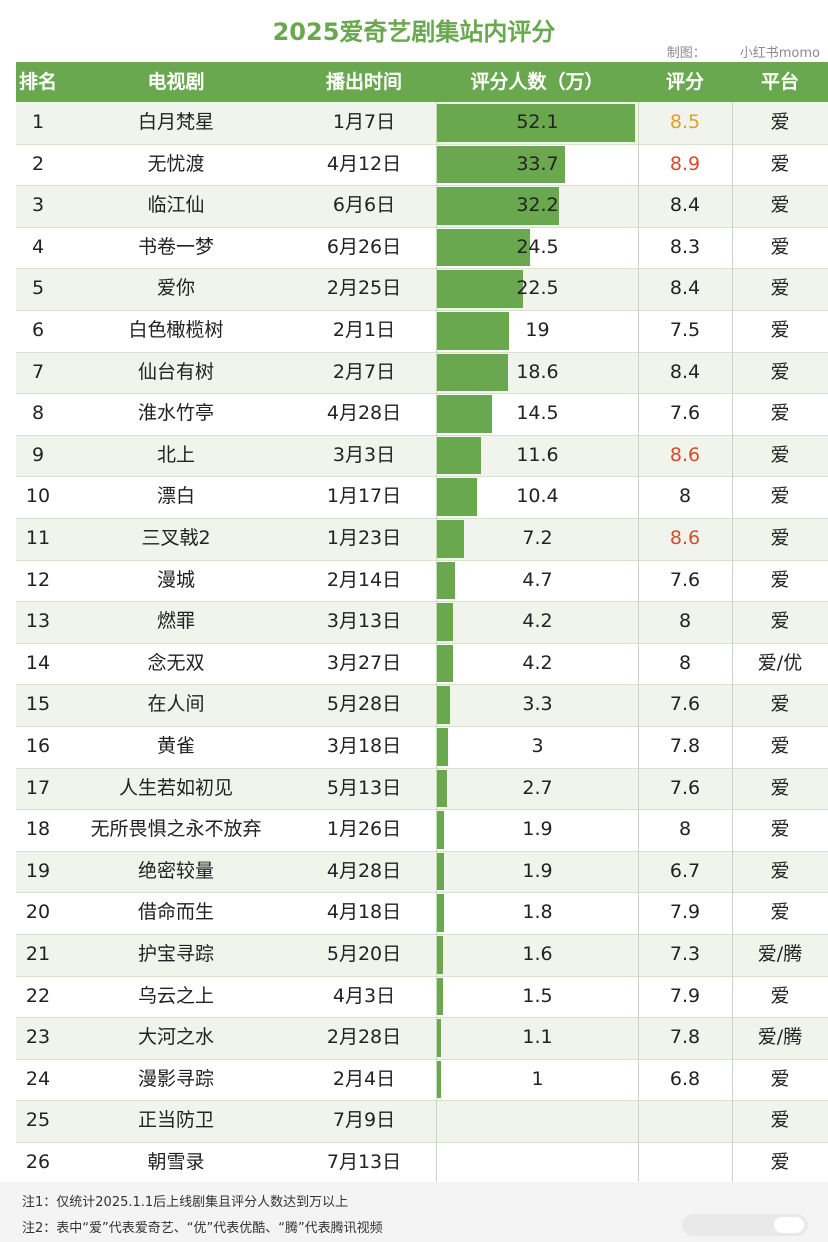 This screenshot has height=1242, width=828. What do you see at coordinates (176, 829) in the screenshot?
I see `drama-name-cell: 无所畏惧之永不放弃` at bounding box center [176, 829].